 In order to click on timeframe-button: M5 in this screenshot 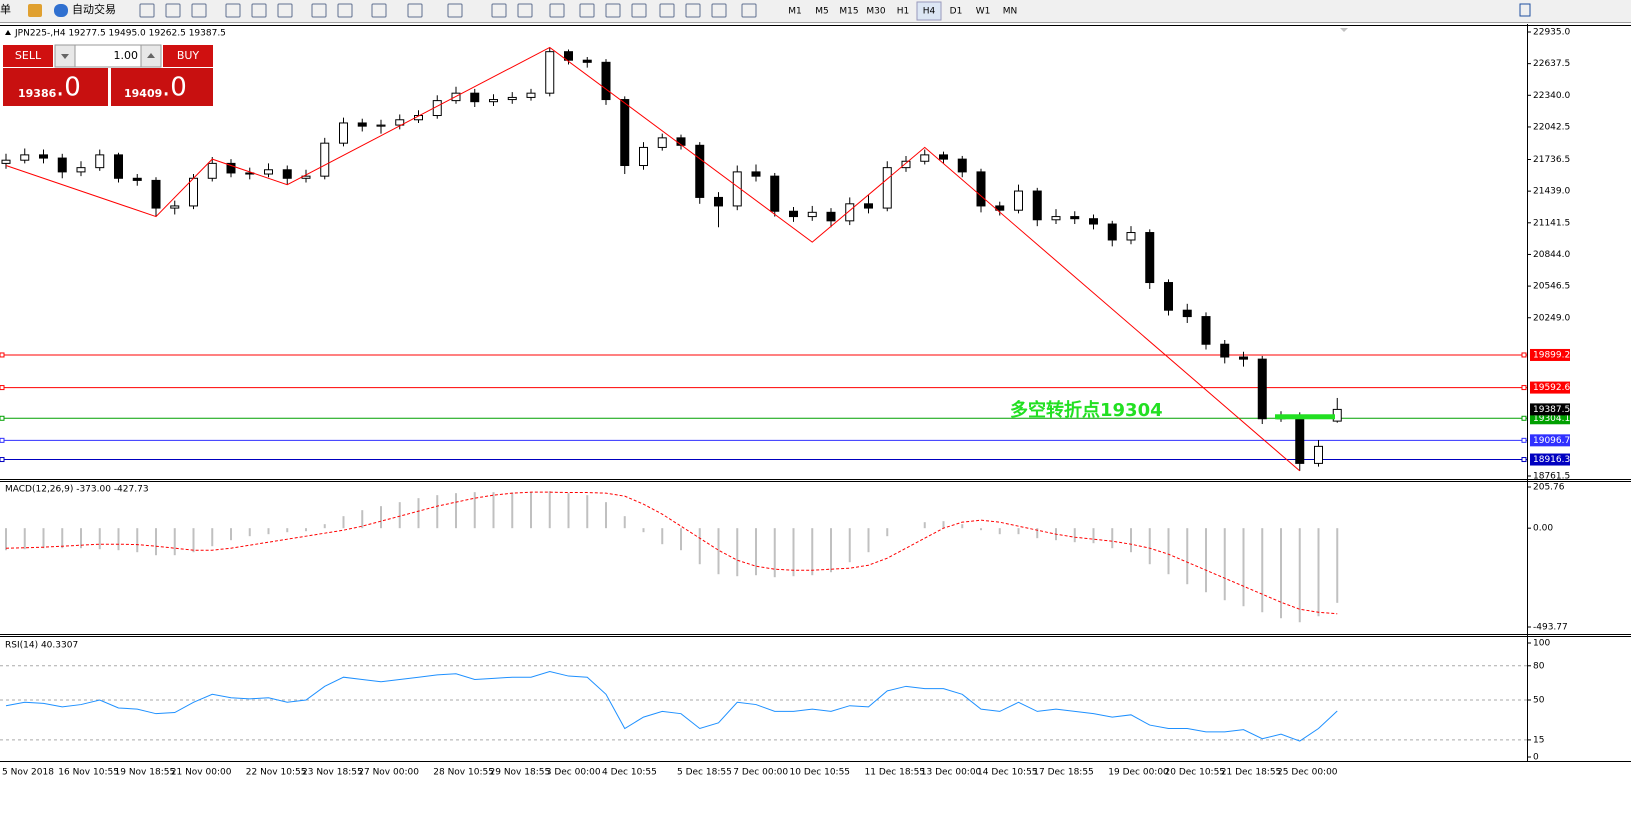, I will do `click(822, 12)`.